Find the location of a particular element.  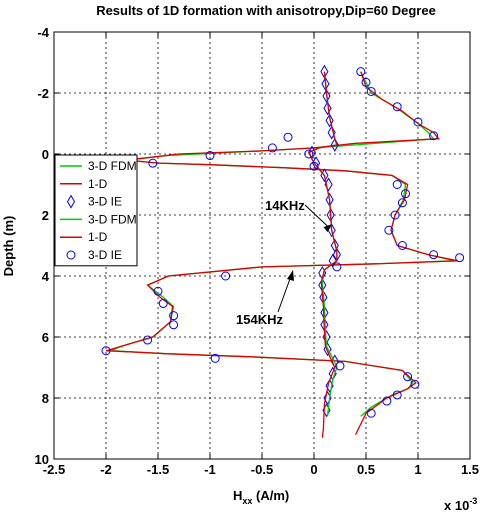

y-tick-label: 0 is located at coordinates (45, 154).